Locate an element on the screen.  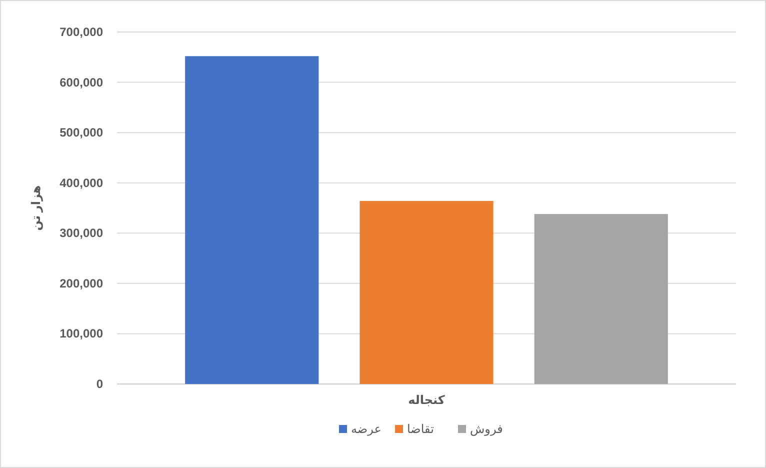
y-tick-label: 600,000 is located at coordinates (82, 82).